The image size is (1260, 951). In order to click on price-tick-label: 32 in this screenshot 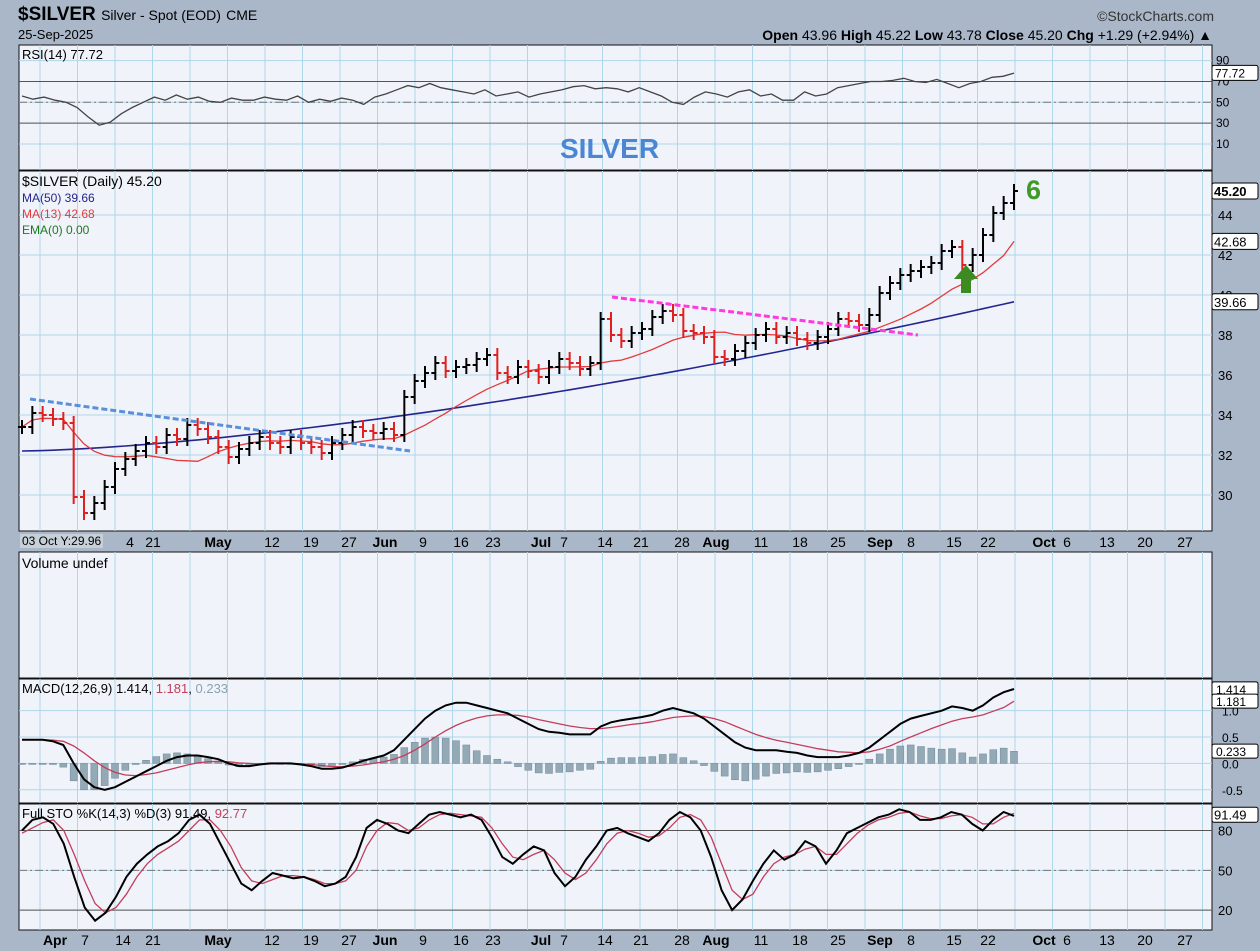, I will do `click(1225, 455)`.